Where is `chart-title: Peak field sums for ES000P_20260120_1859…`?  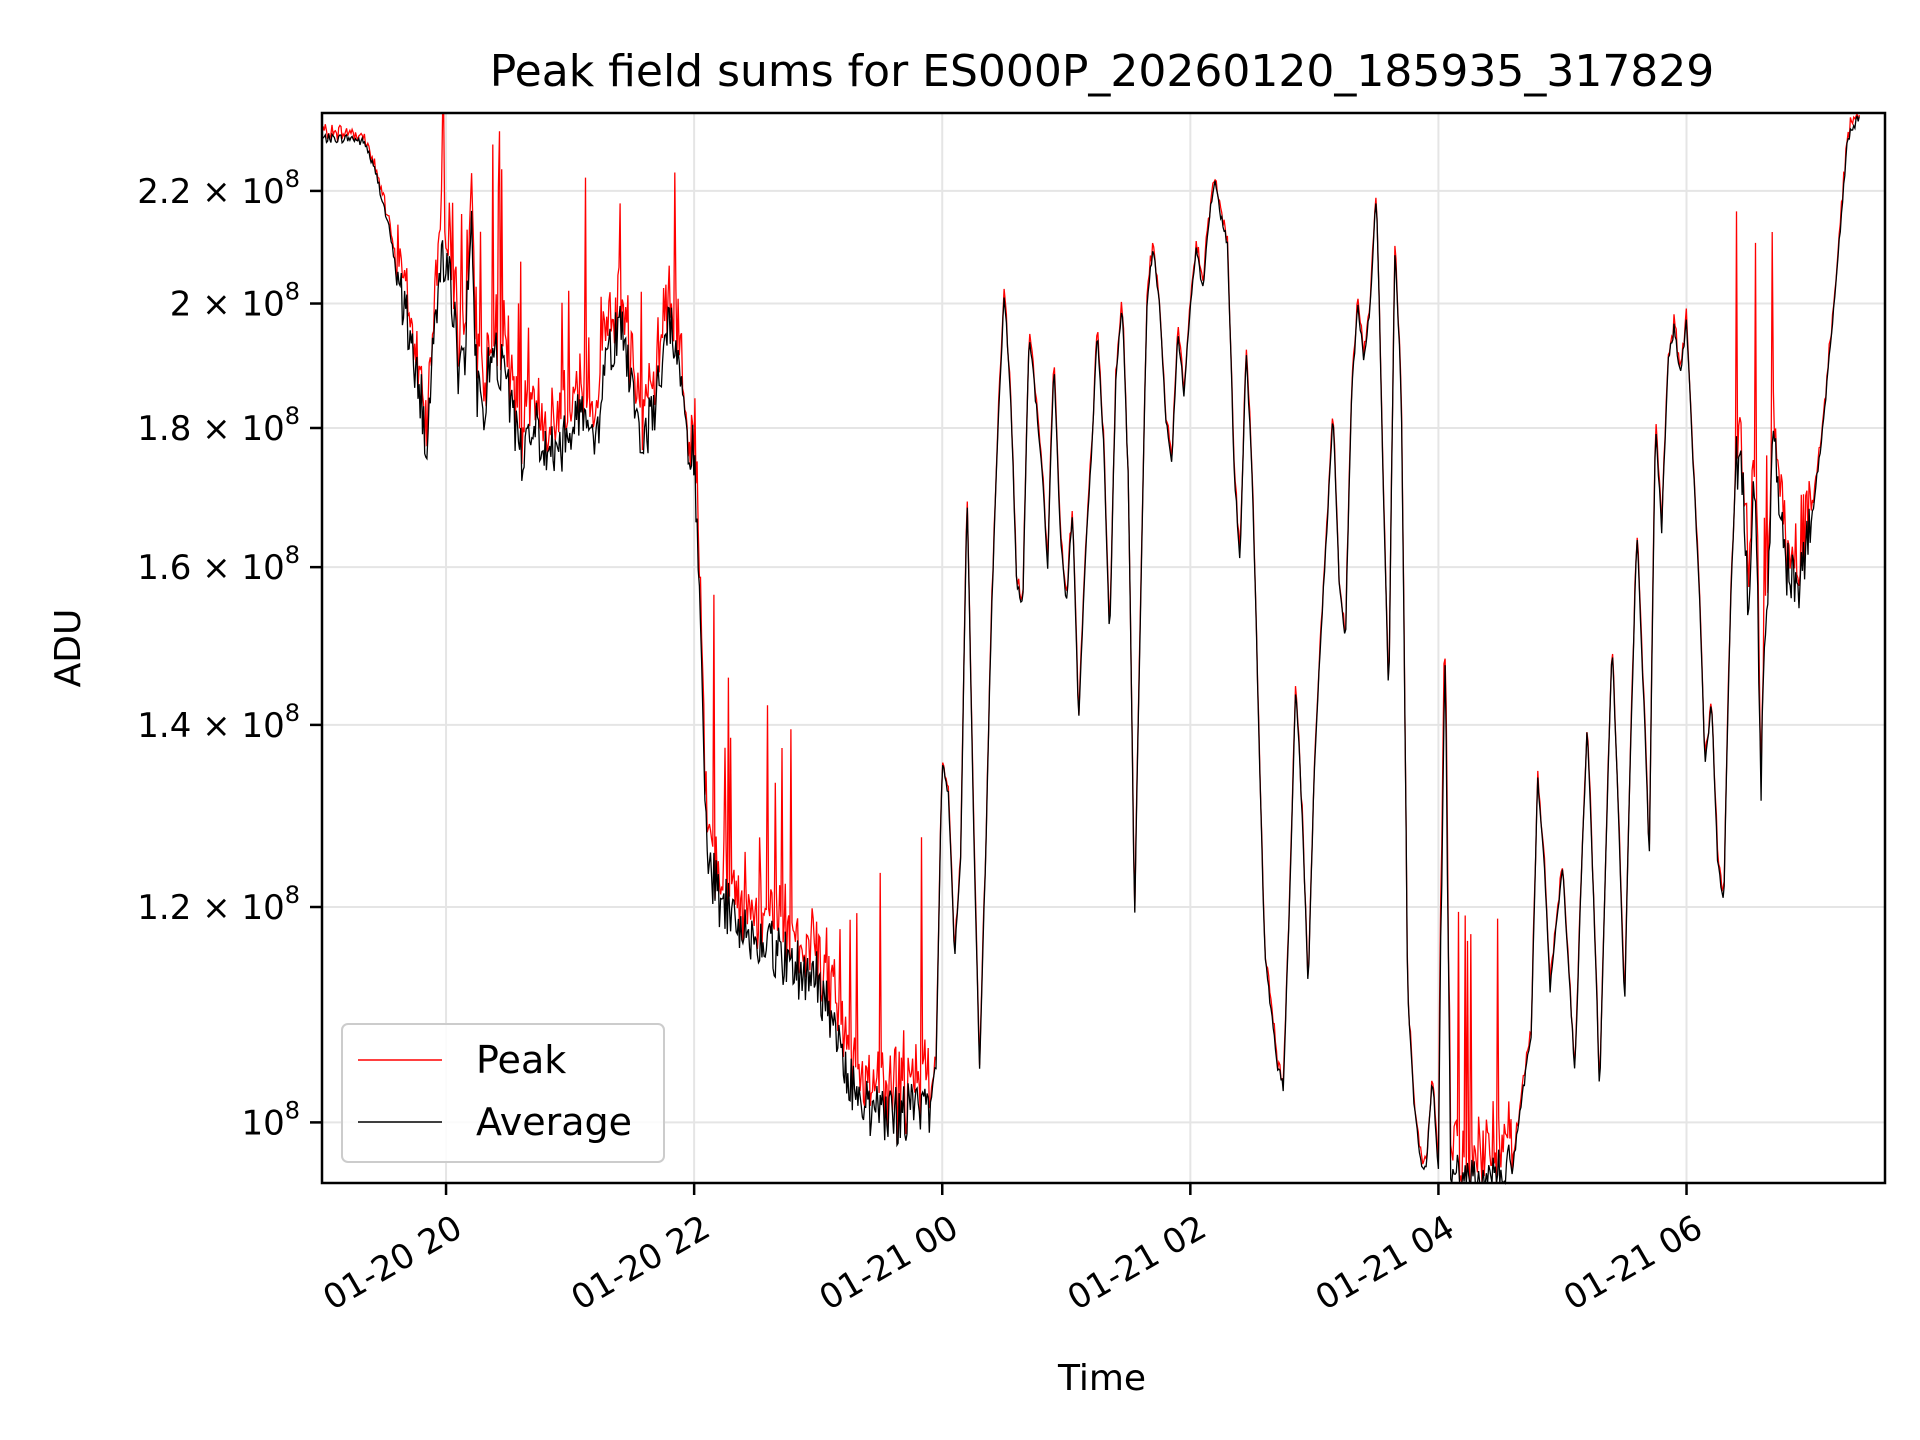
chart-title: Peak field sums for ES000P_20260120_1859… is located at coordinates (1102, 71).